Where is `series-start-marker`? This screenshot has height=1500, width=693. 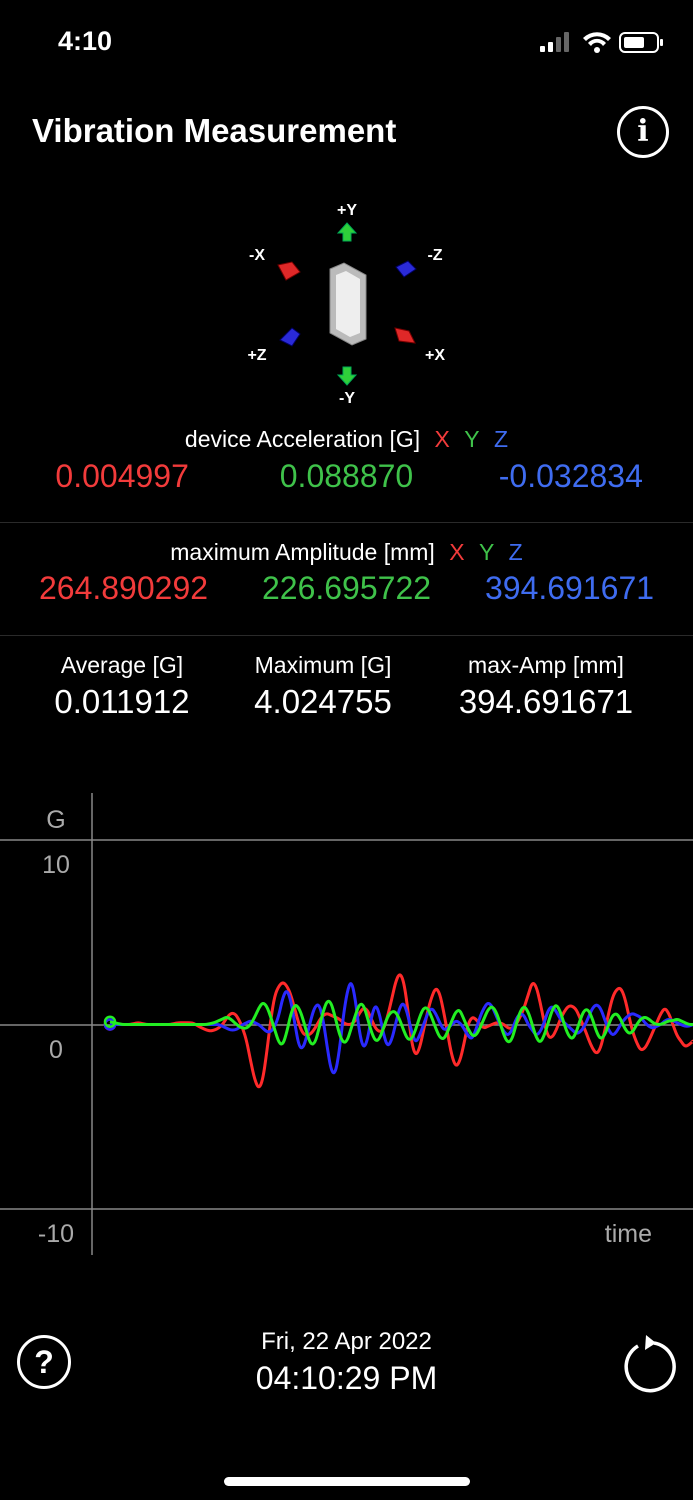 series-start-marker is located at coordinates (110, 1021).